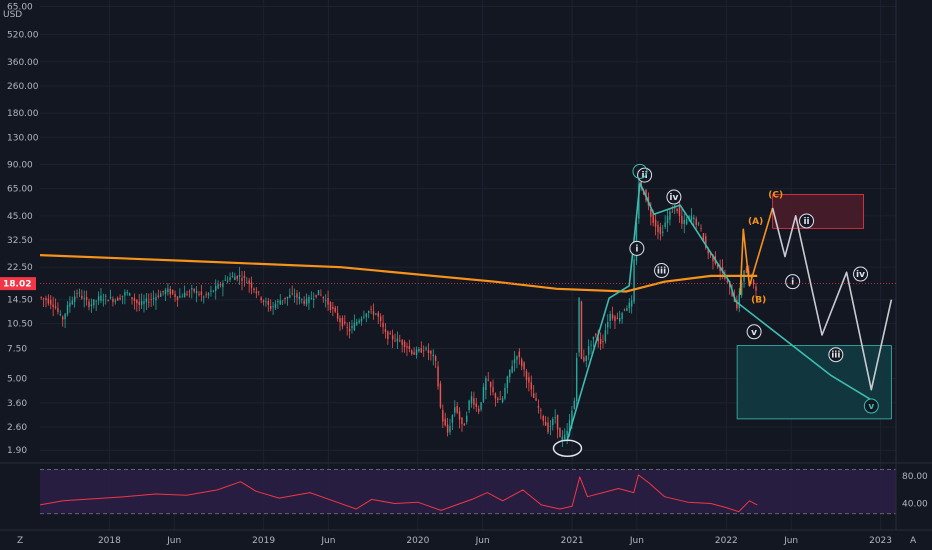 The width and height of the screenshot is (932, 550). I want to click on wave-label: iv, so click(860, 275).